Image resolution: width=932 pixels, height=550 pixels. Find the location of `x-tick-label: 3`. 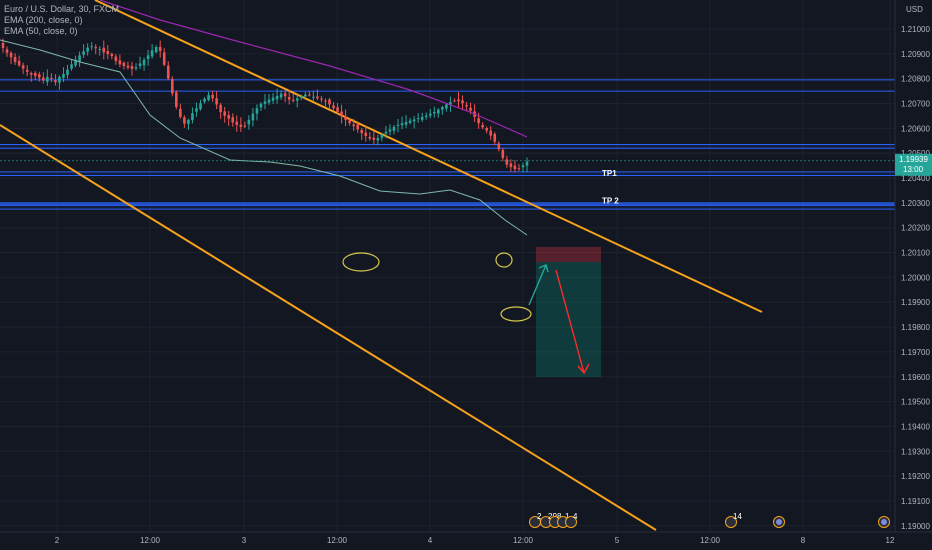

x-tick-label: 3 is located at coordinates (244, 540).